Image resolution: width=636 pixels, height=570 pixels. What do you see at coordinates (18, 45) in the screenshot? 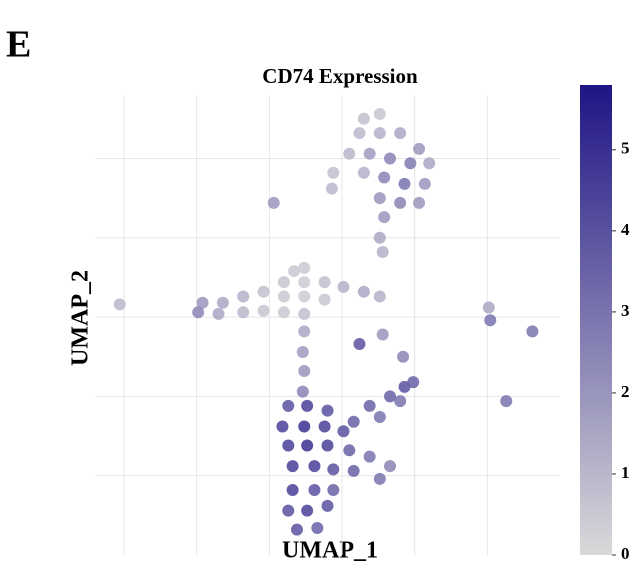
I see `panel-label: E` at bounding box center [18, 45].